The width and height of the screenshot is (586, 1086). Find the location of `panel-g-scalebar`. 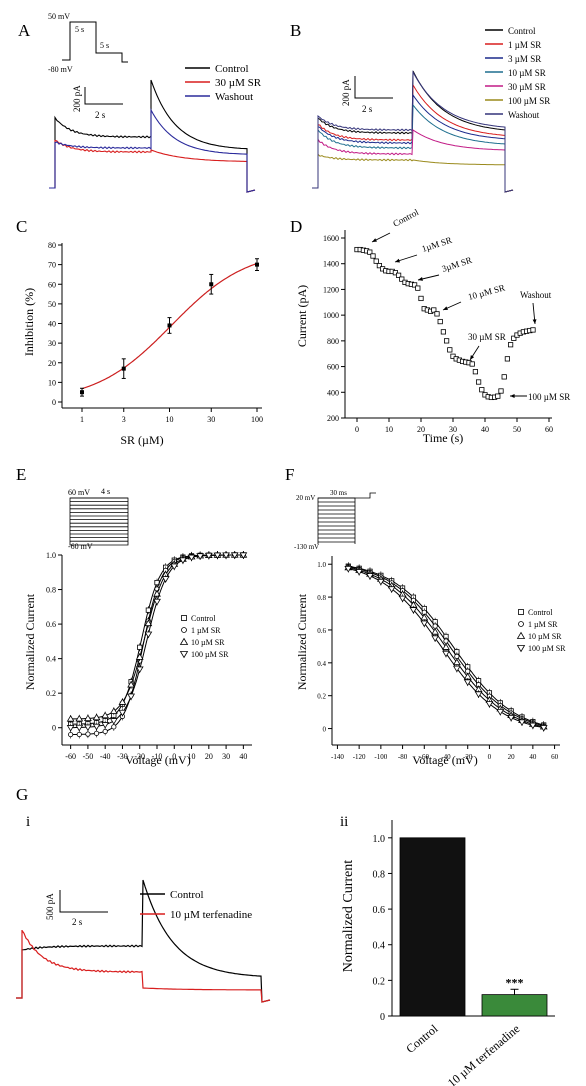

panel-g-scalebar is located at coordinates (83, 901).